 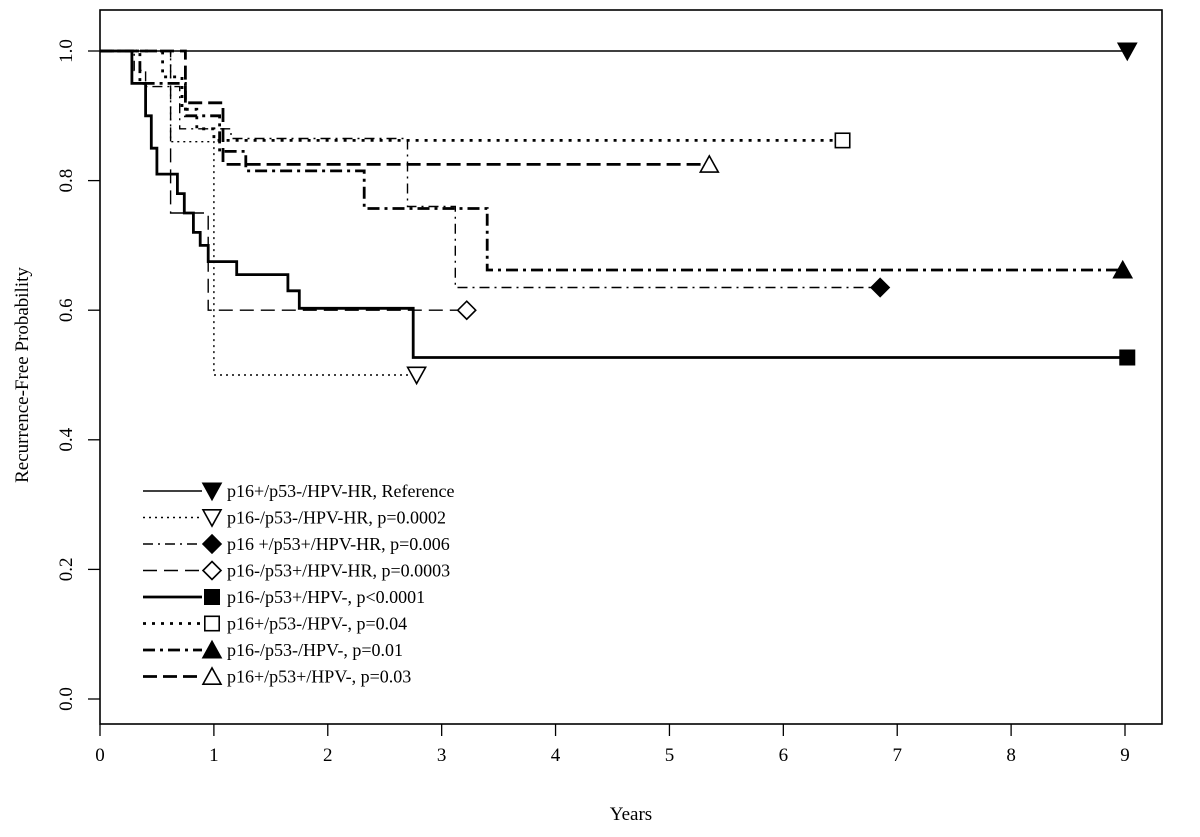 I want to click on y-tick-label: 0.2, so click(x=66, y=570).